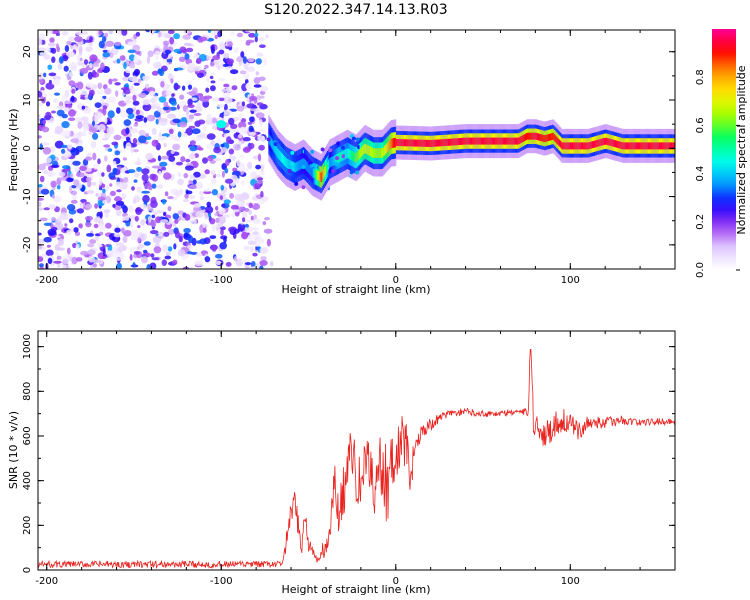  I want to click on snr-x-tick-label: -100, so click(221, 581).